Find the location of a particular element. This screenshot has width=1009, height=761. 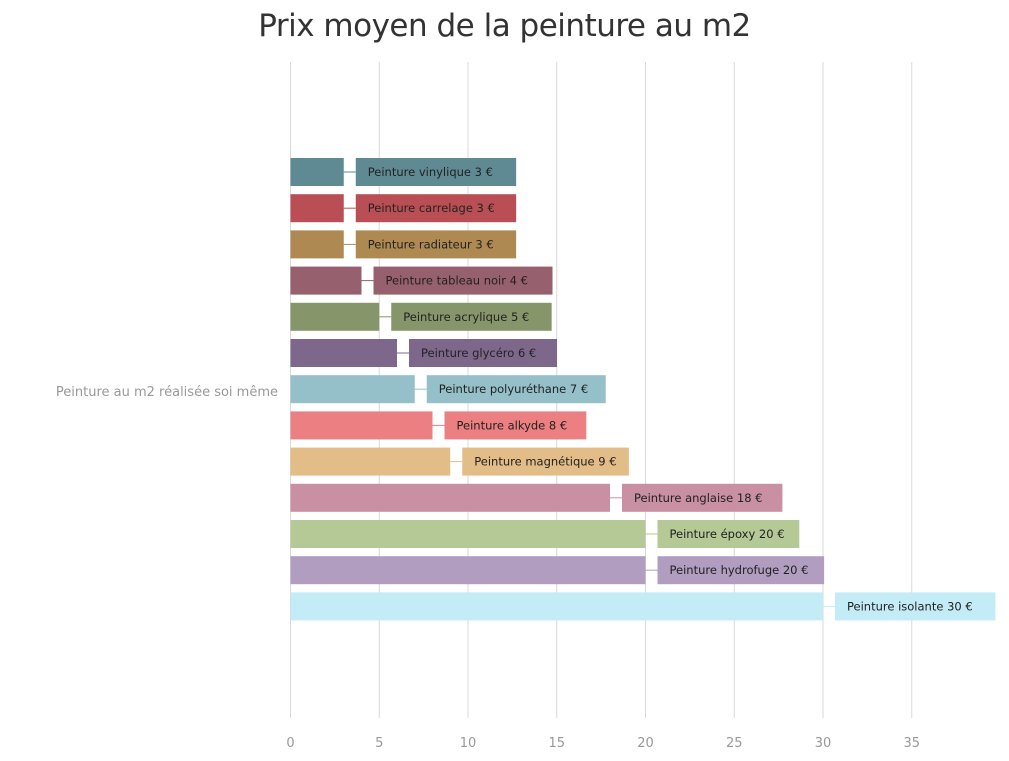

chart-title: Prix moyen de la peinture au m2 is located at coordinates (504, 26).